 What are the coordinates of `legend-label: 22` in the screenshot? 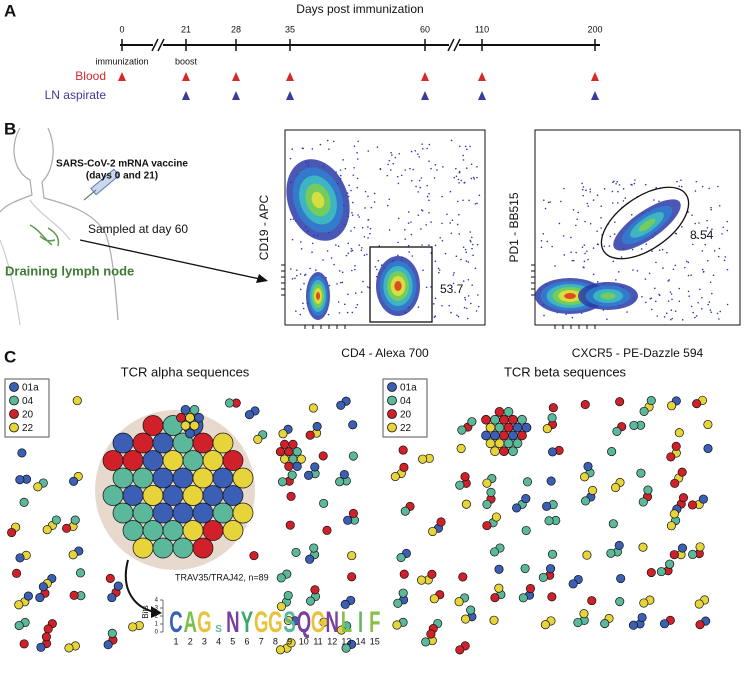 It's located at (28, 428).